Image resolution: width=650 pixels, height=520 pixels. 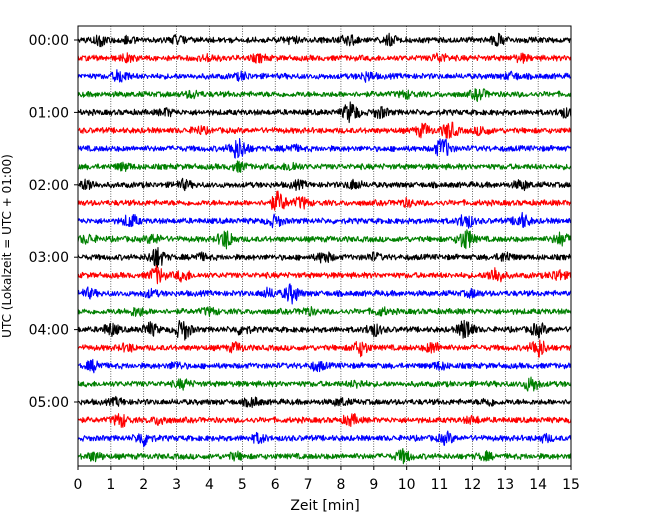 I want to click on y-axis-ticks: 00:00 01:00 02:00 03:00 04:00 05:00, so click(x=53, y=222).